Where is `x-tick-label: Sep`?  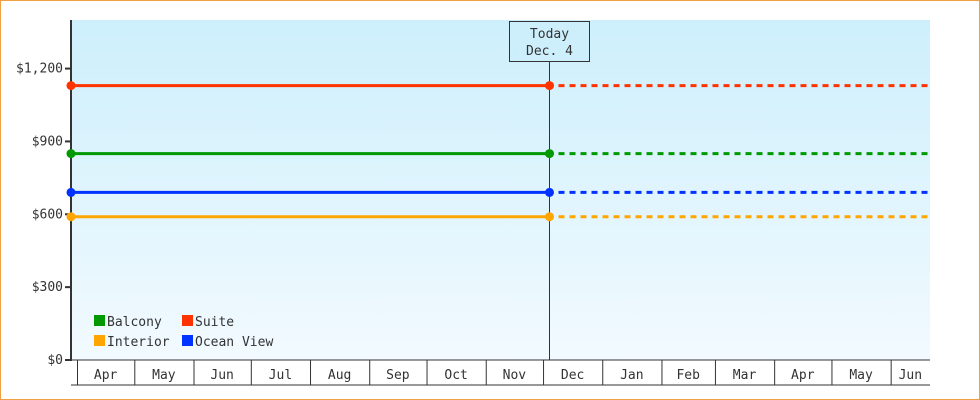
x-tick-label: Sep is located at coordinates (398, 375).